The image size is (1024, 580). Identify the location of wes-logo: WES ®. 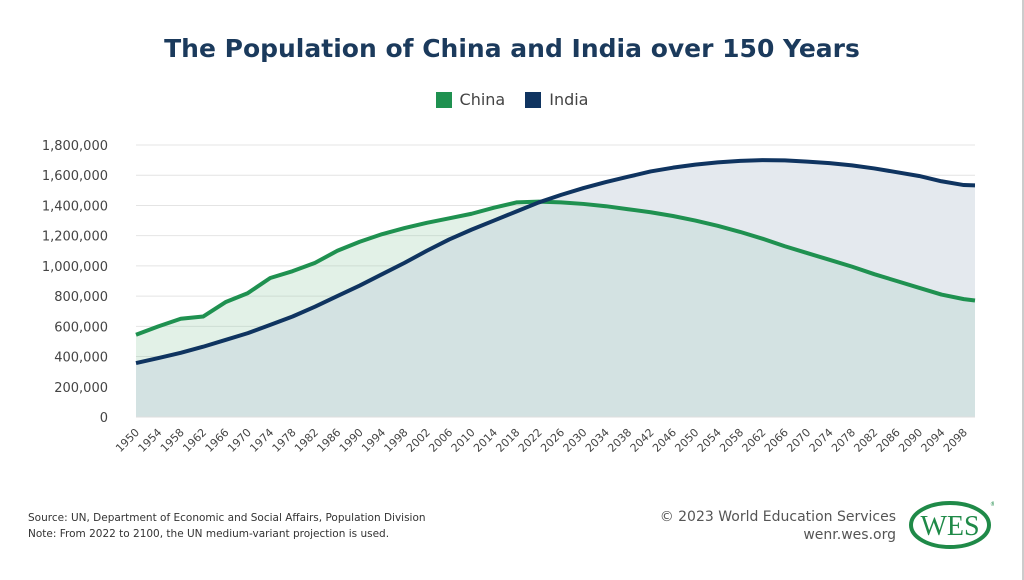
(951, 525).